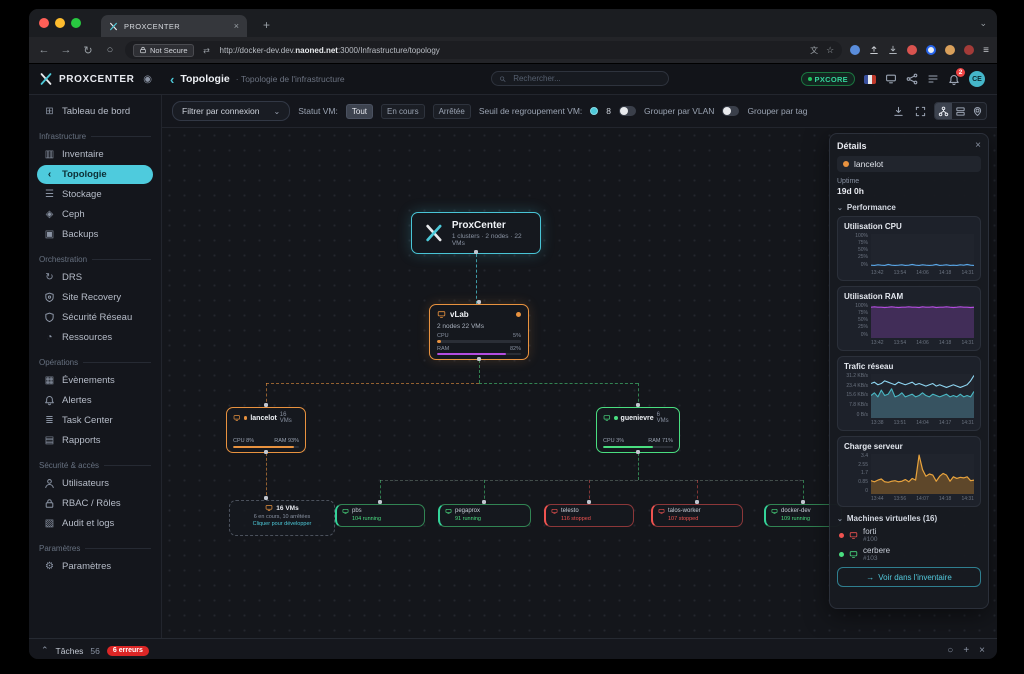 The height and width of the screenshot is (674, 1024). What do you see at coordinates (909, 554) in the screenshot?
I see `vm-list-item-cerbere: cerbere #103` at bounding box center [909, 554].